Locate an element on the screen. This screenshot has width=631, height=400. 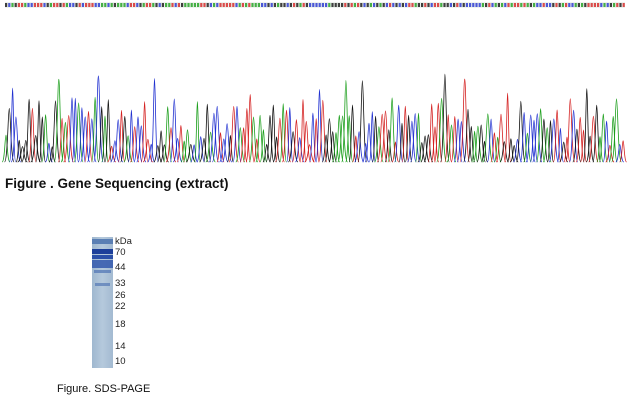
marker-label: 22 is located at coordinates (120, 306).